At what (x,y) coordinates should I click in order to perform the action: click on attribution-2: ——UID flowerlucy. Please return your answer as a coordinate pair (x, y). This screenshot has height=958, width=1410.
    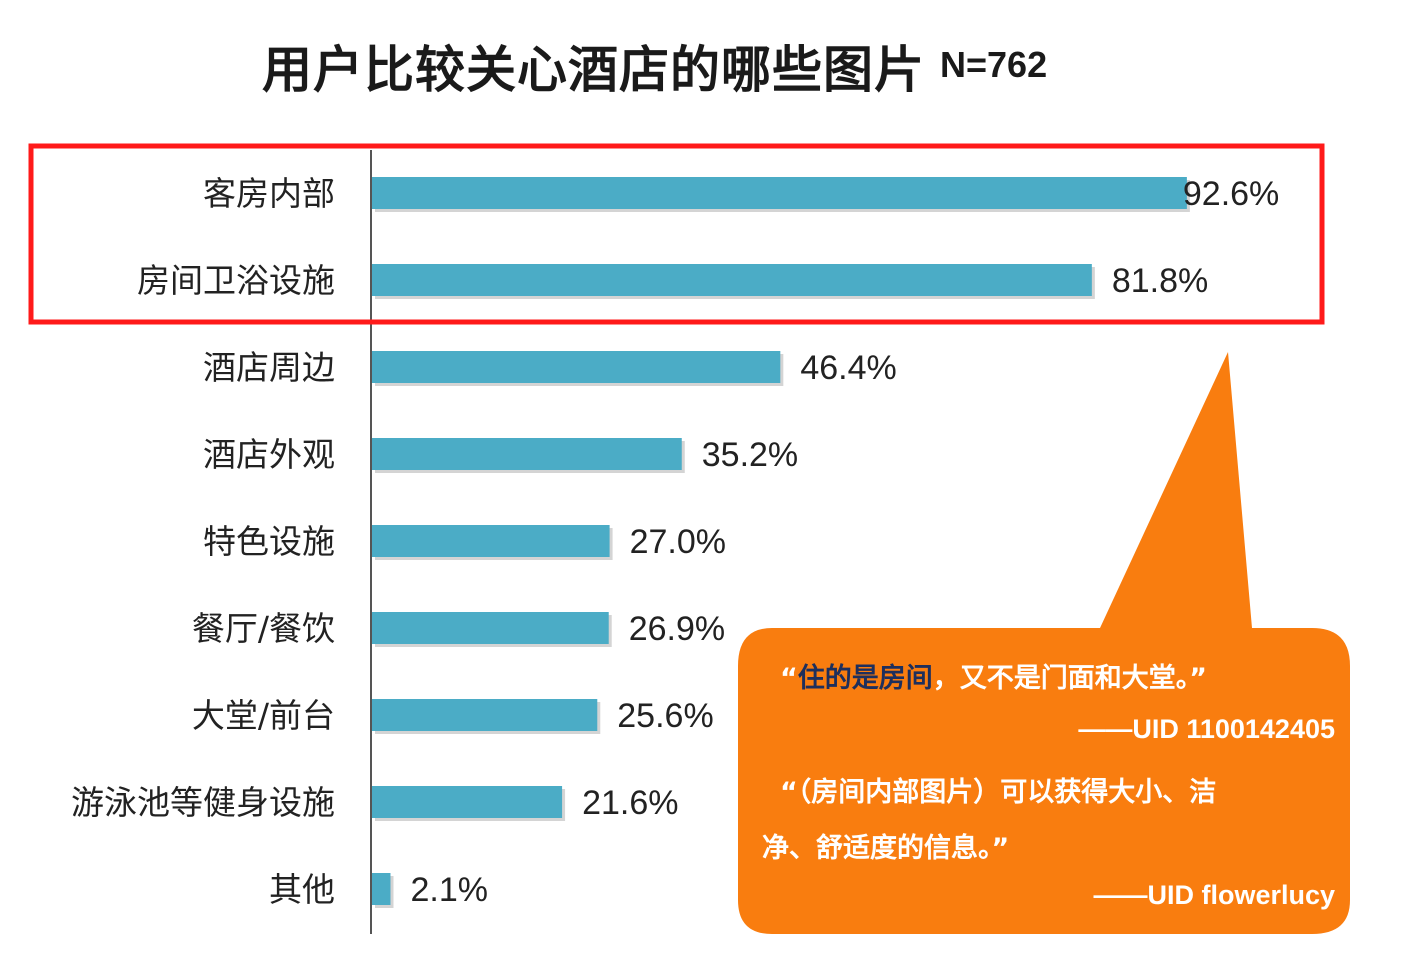
    Looking at the image, I should click on (1214, 895).